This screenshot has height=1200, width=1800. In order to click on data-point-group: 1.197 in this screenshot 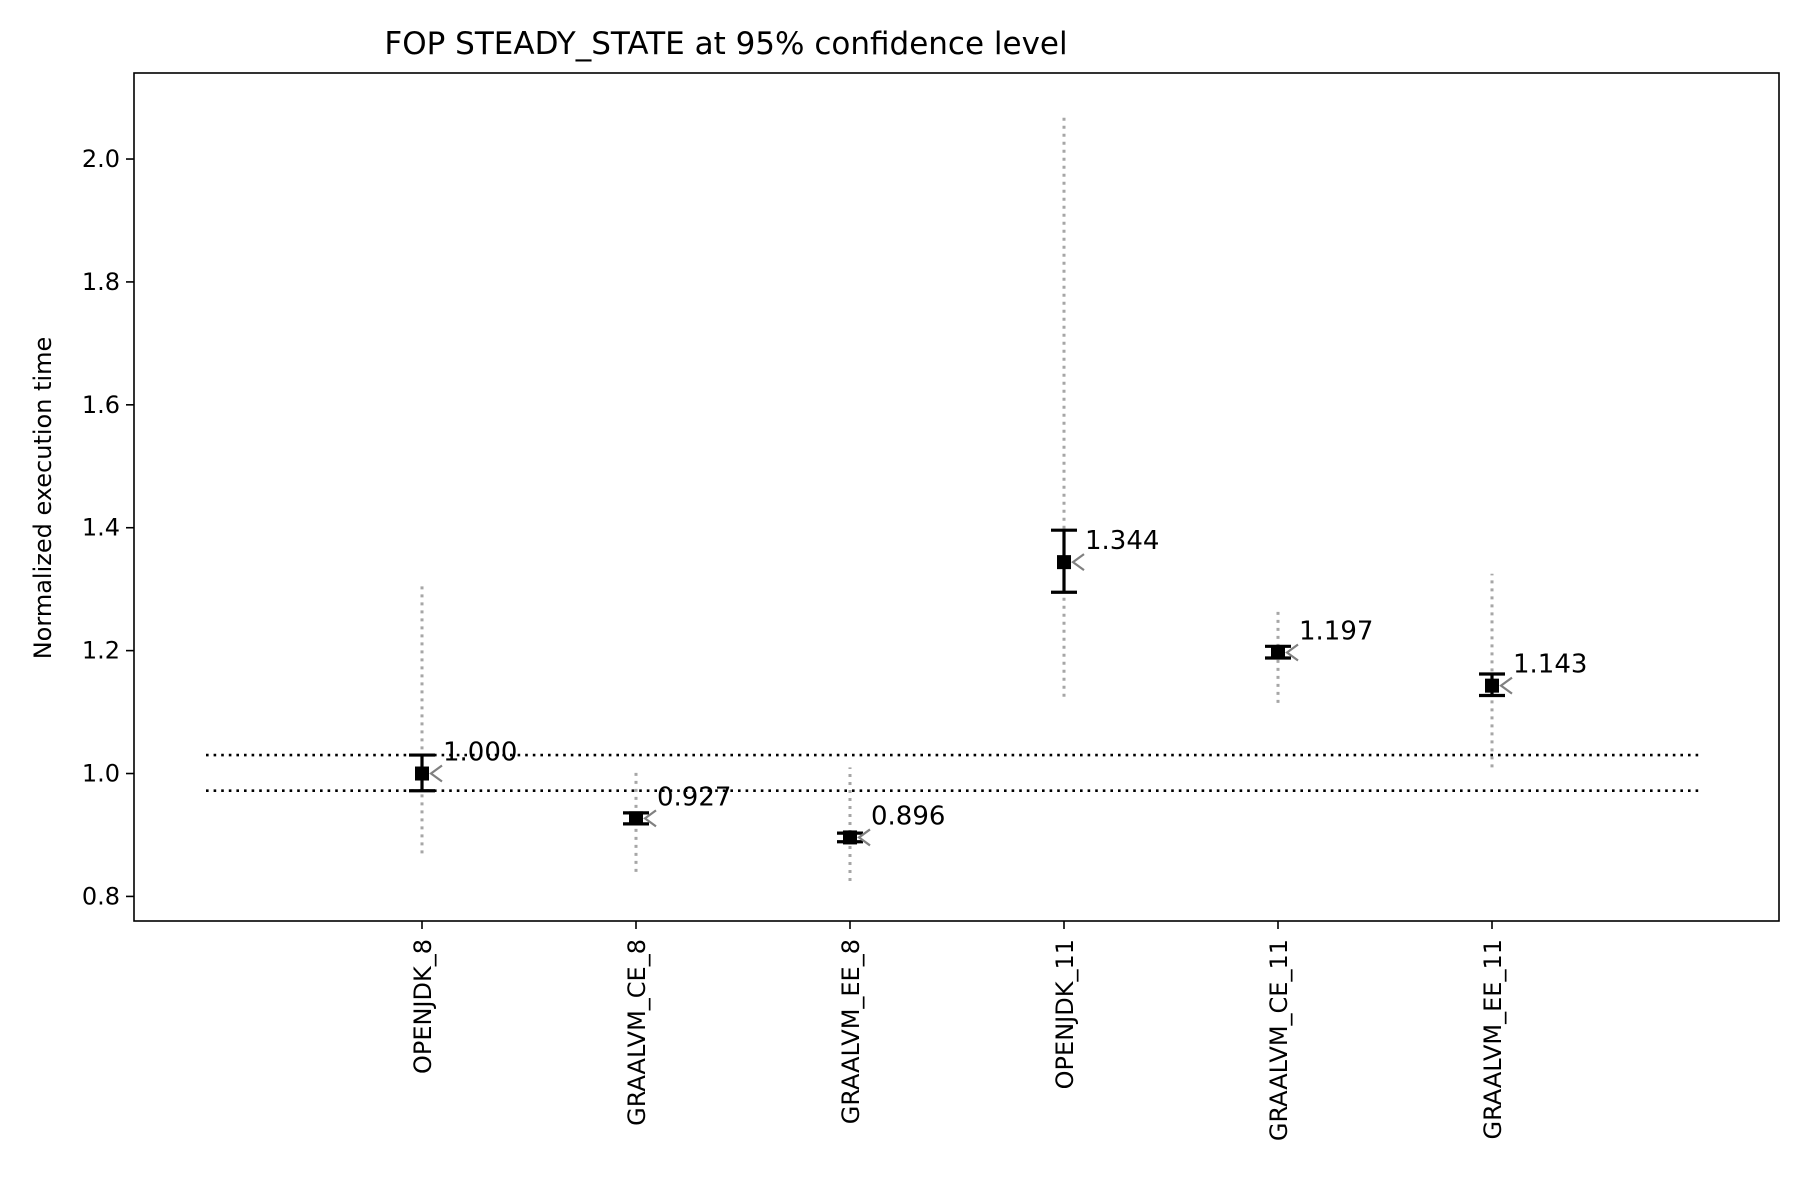, I will do `click(1319, 656)`.